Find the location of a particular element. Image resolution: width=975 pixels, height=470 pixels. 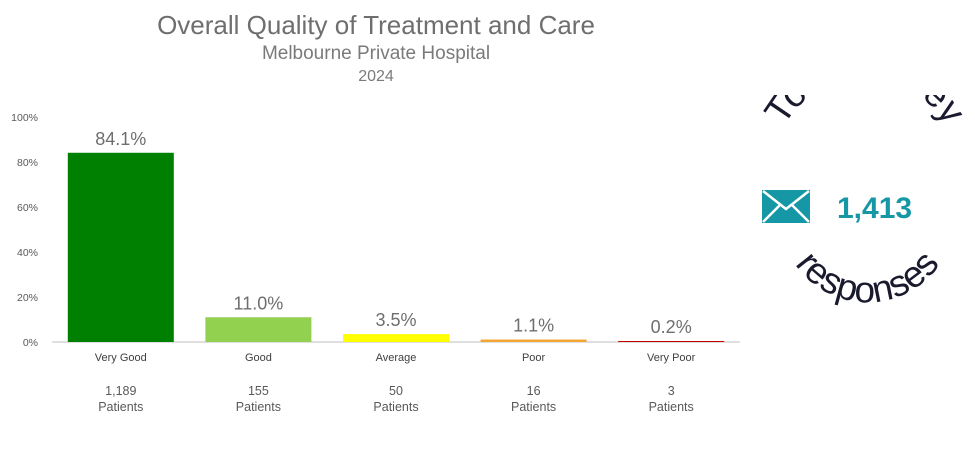

chart-subtitle: Melbourne Private Hospital is located at coordinates (376, 53).